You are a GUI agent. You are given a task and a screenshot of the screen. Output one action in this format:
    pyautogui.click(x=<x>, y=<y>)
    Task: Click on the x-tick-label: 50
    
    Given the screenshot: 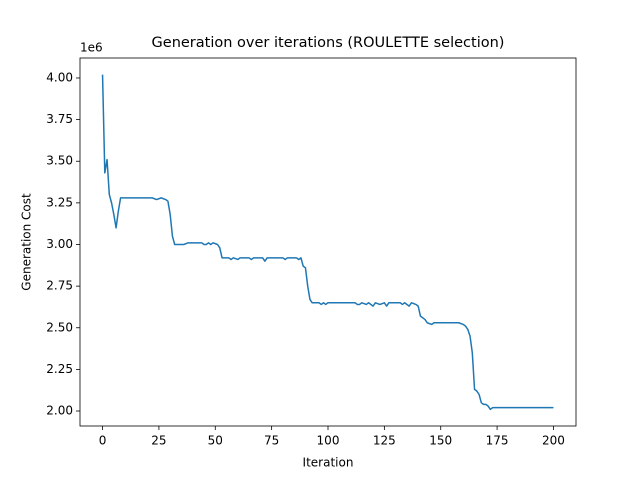 What is the action you would take?
    pyautogui.click(x=215, y=441)
    